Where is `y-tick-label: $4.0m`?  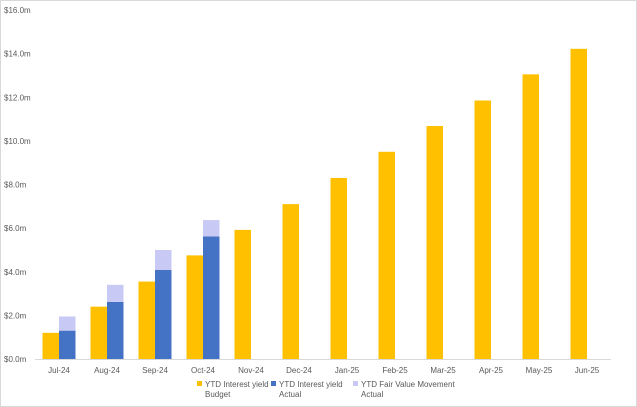
y-tick-label: $4.0m is located at coordinates (15, 272).